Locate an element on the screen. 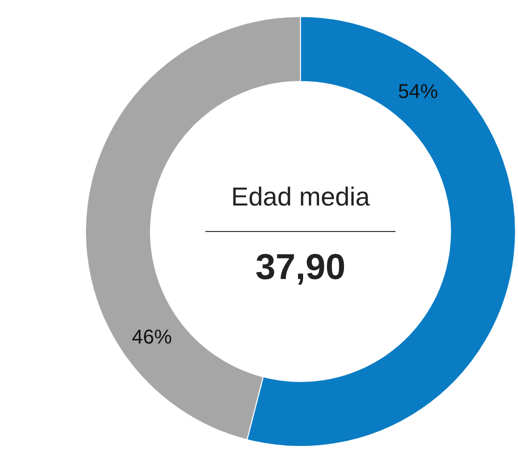 The image size is (518, 461). text: Edad media is located at coordinates (300, 197).